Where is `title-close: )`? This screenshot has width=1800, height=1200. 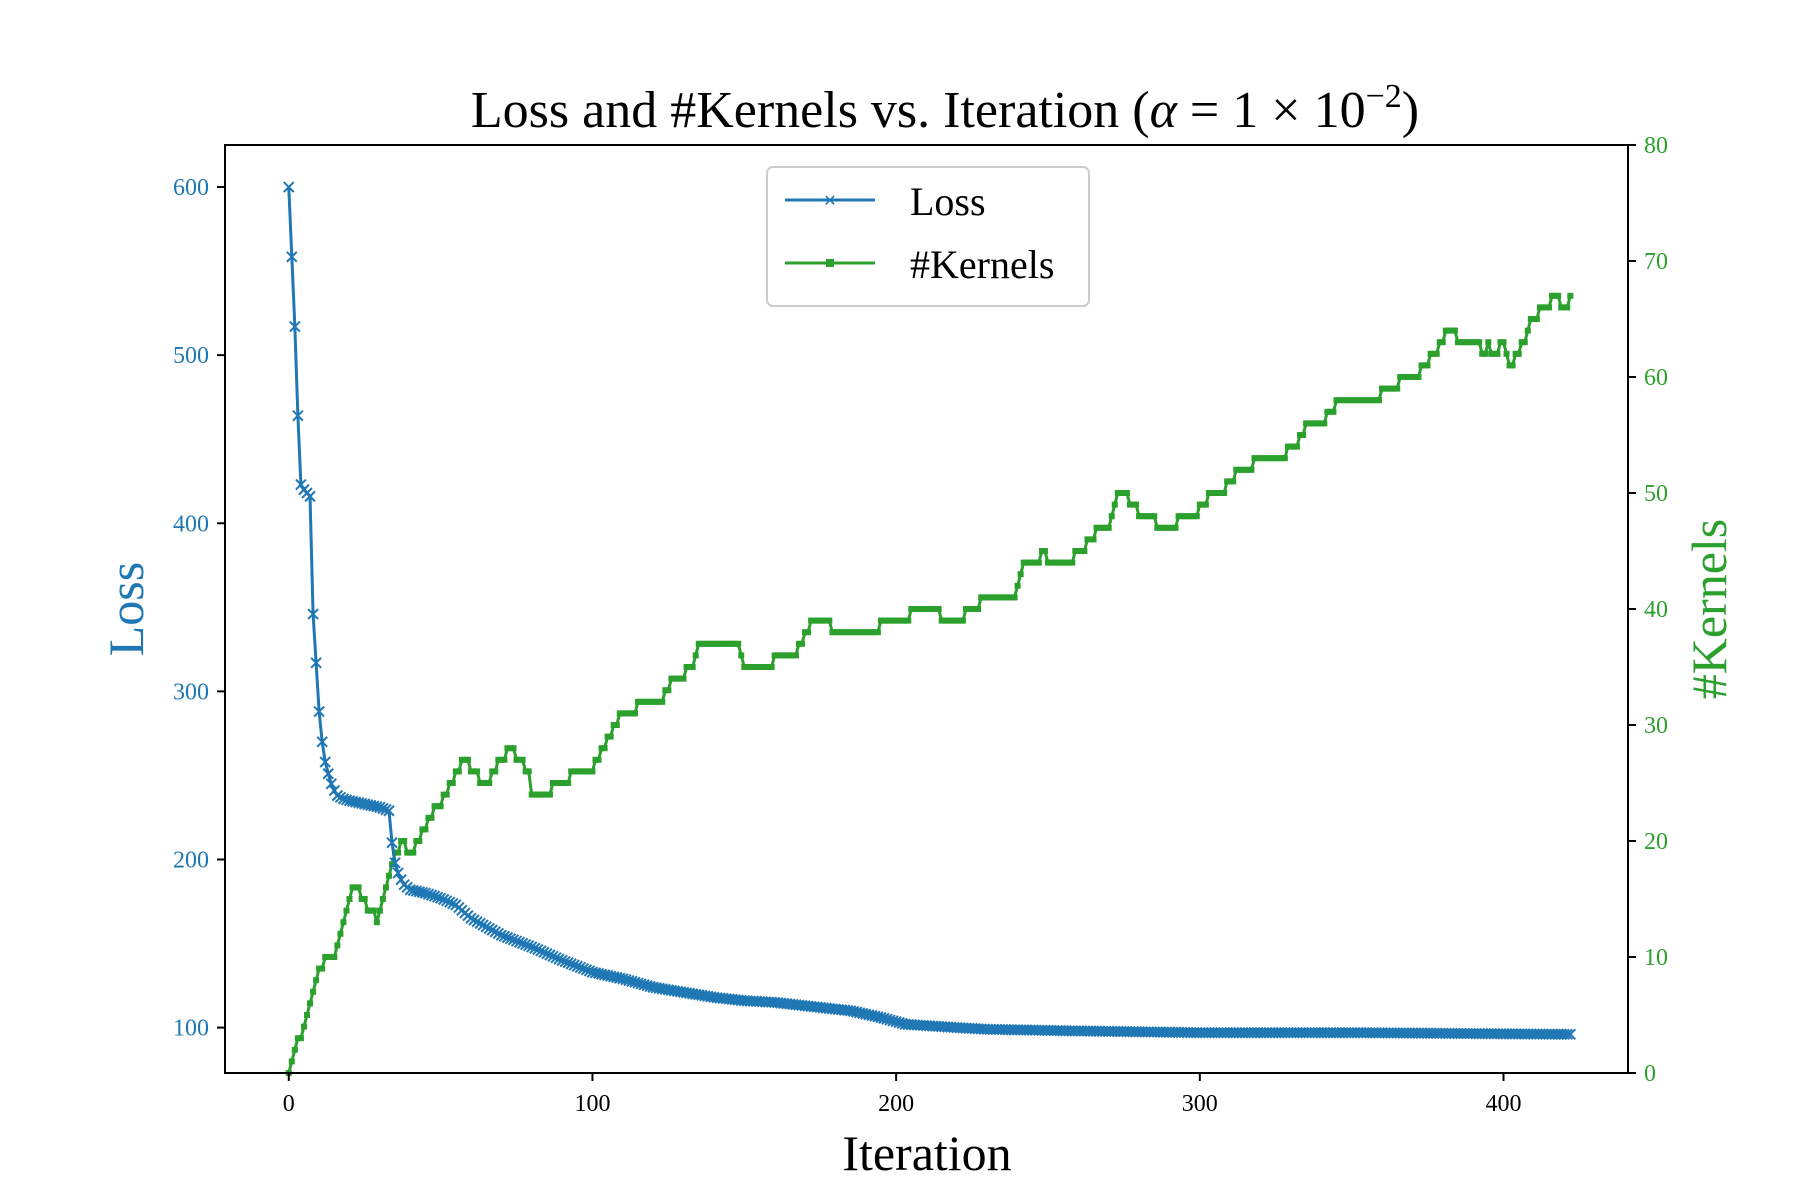 title-close: ) is located at coordinates (1410, 110).